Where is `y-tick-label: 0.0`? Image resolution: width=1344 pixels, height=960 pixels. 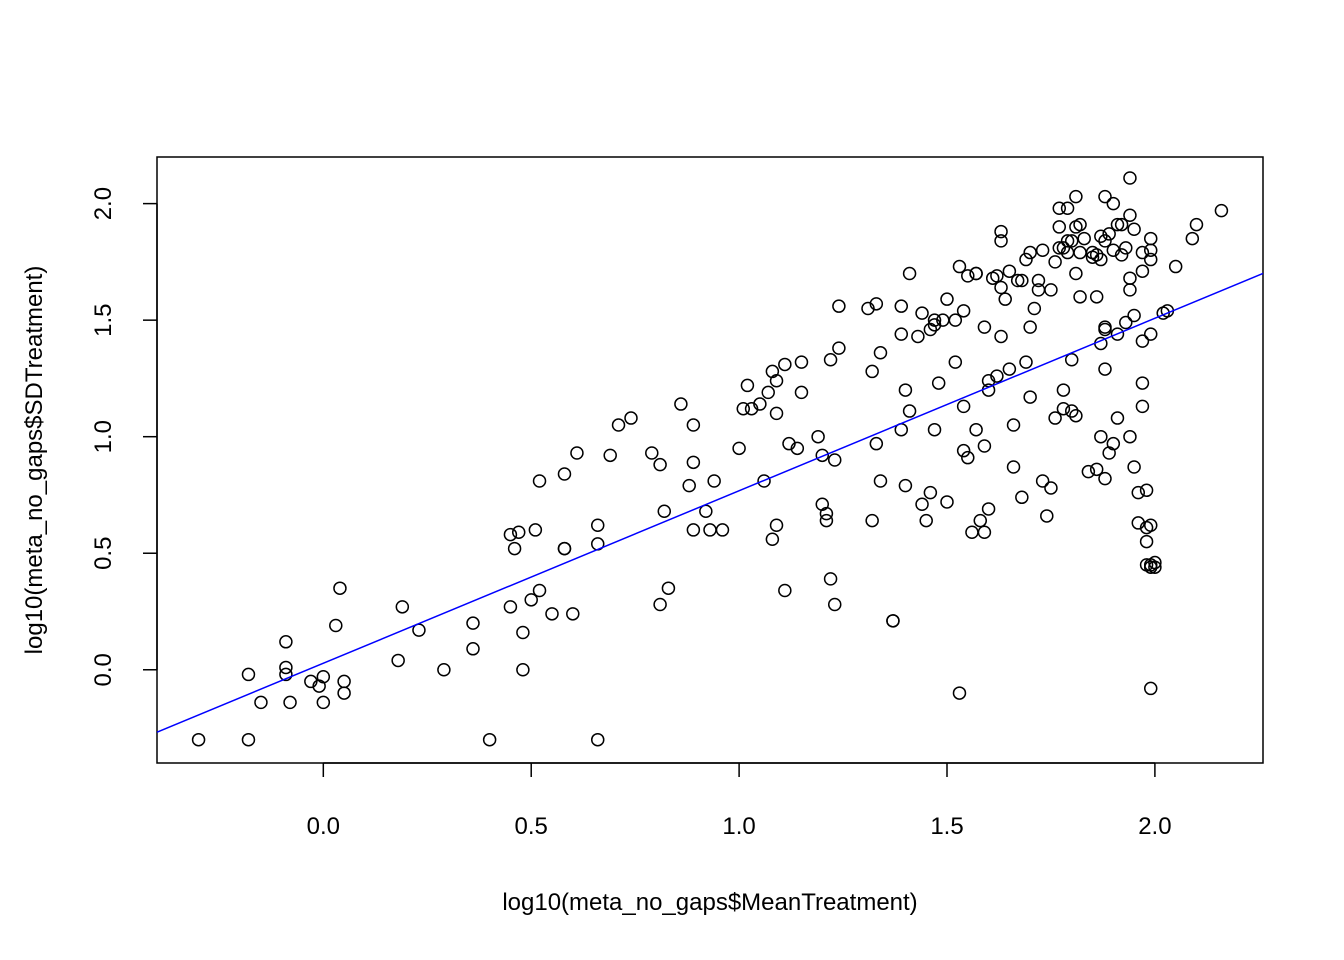 y-tick-label: 0.0 is located at coordinates (103, 669).